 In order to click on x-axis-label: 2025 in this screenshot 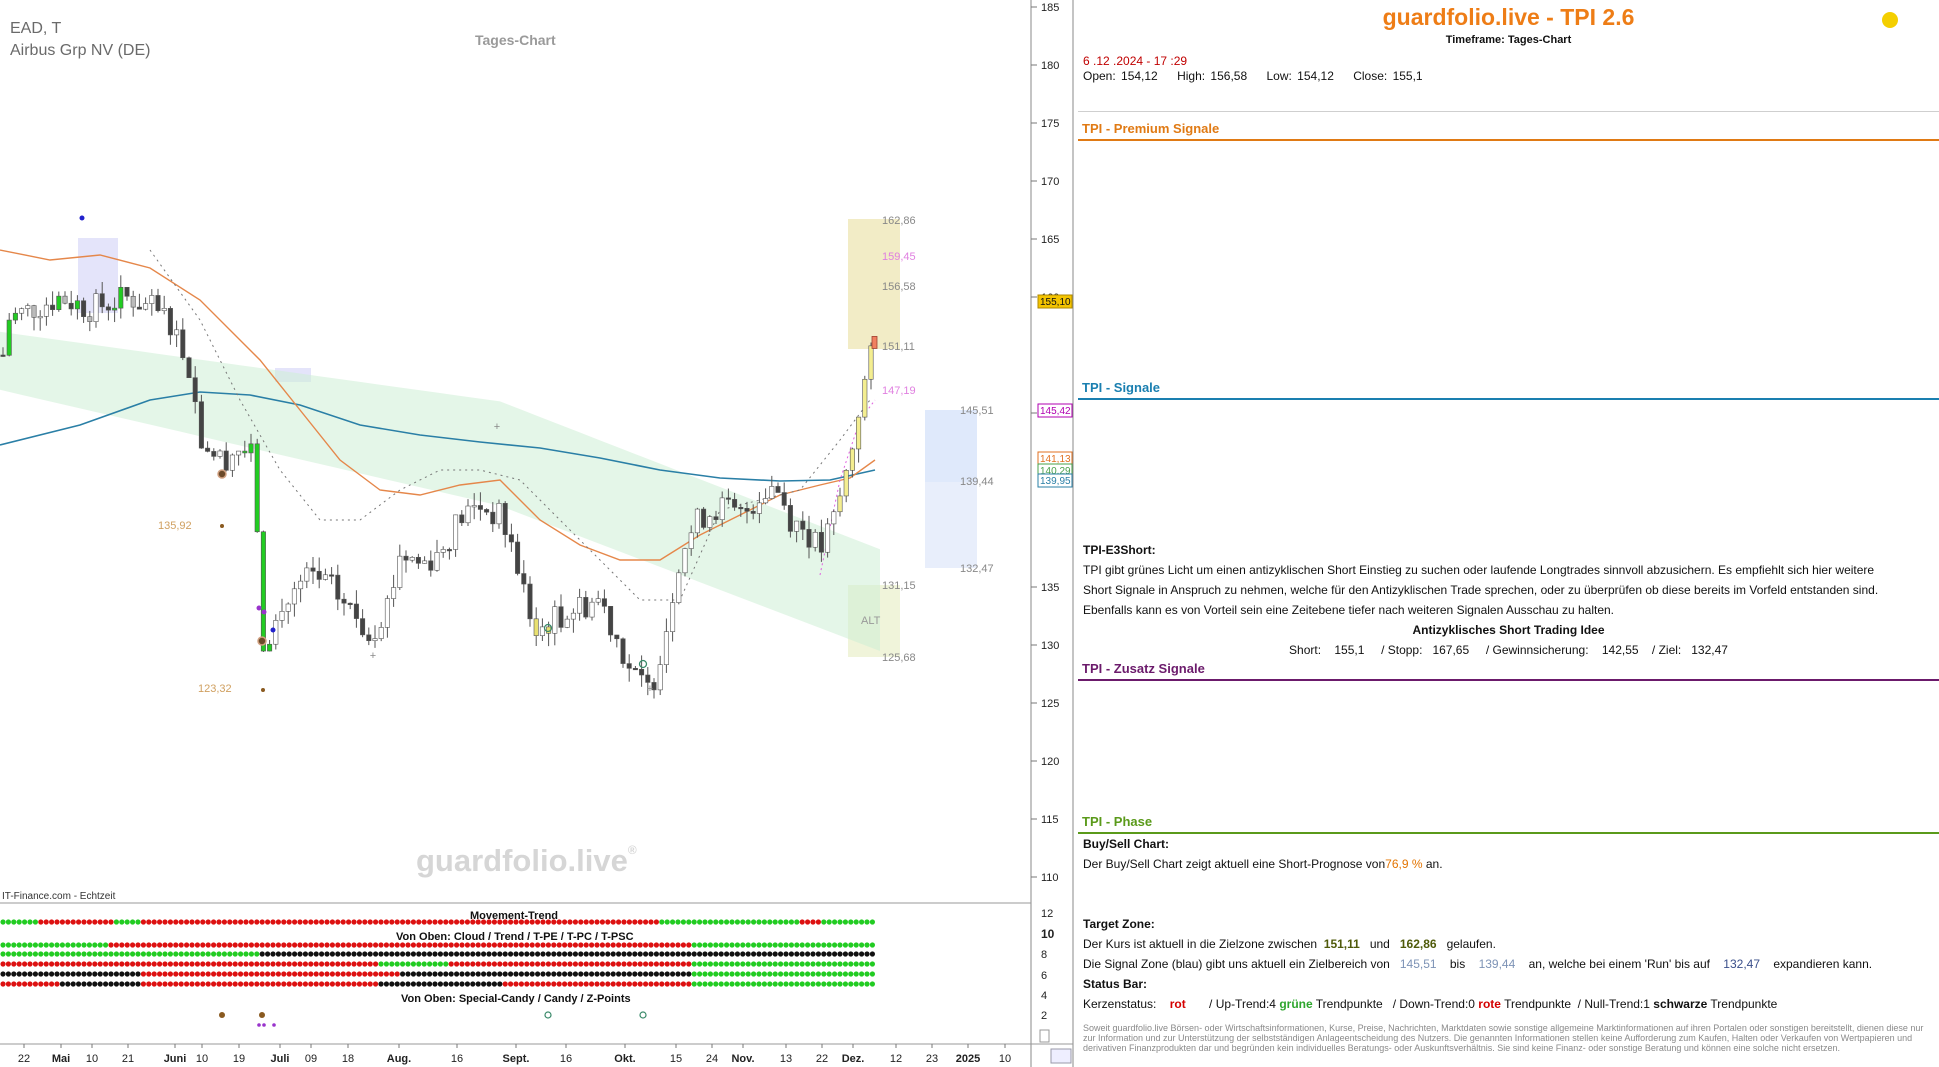, I will do `click(968, 1059)`.